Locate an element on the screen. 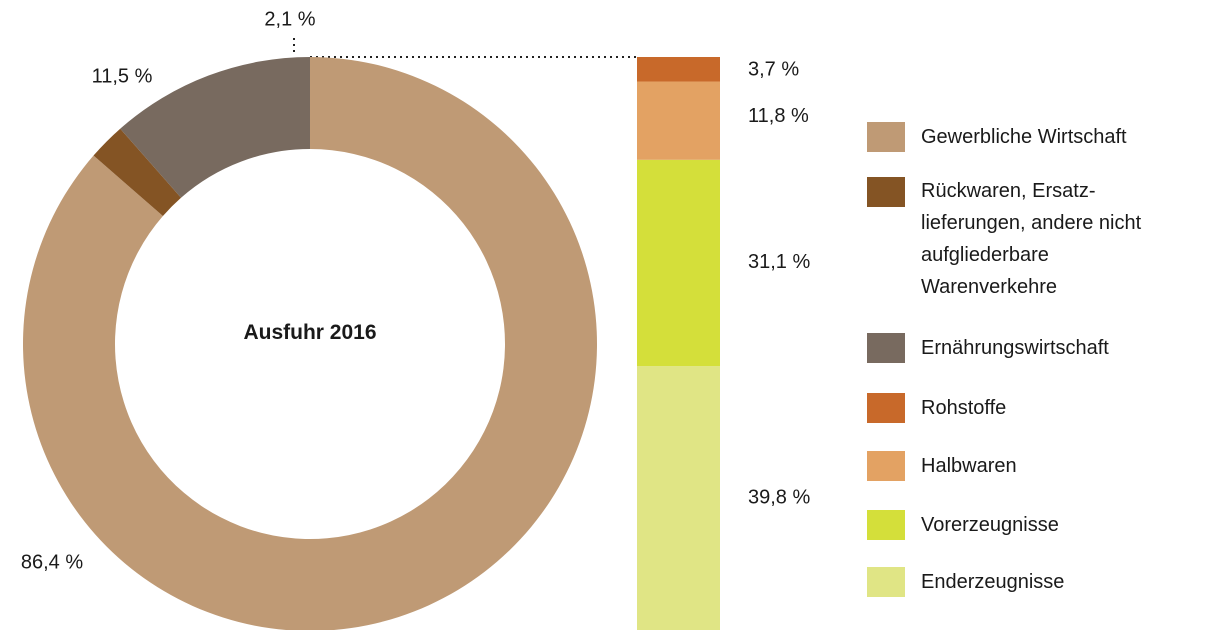 The height and width of the screenshot is (630, 1206). legend-label: Ernährungswirtschaft is located at coordinates (1015, 348).